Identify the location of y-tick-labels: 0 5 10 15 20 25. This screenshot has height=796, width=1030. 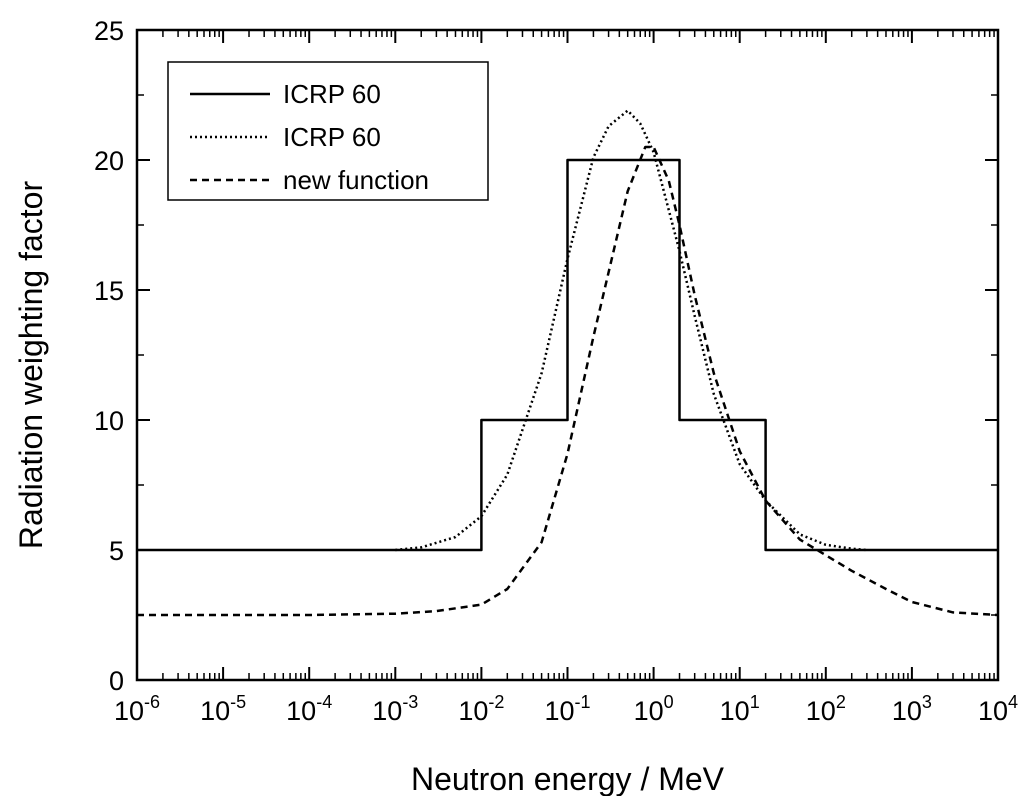
(109, 356).